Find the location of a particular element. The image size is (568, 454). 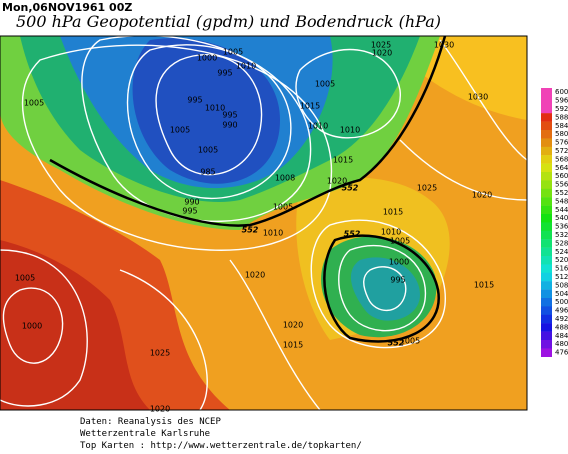

colorbar-label: 528 is located at coordinates (561, 243).